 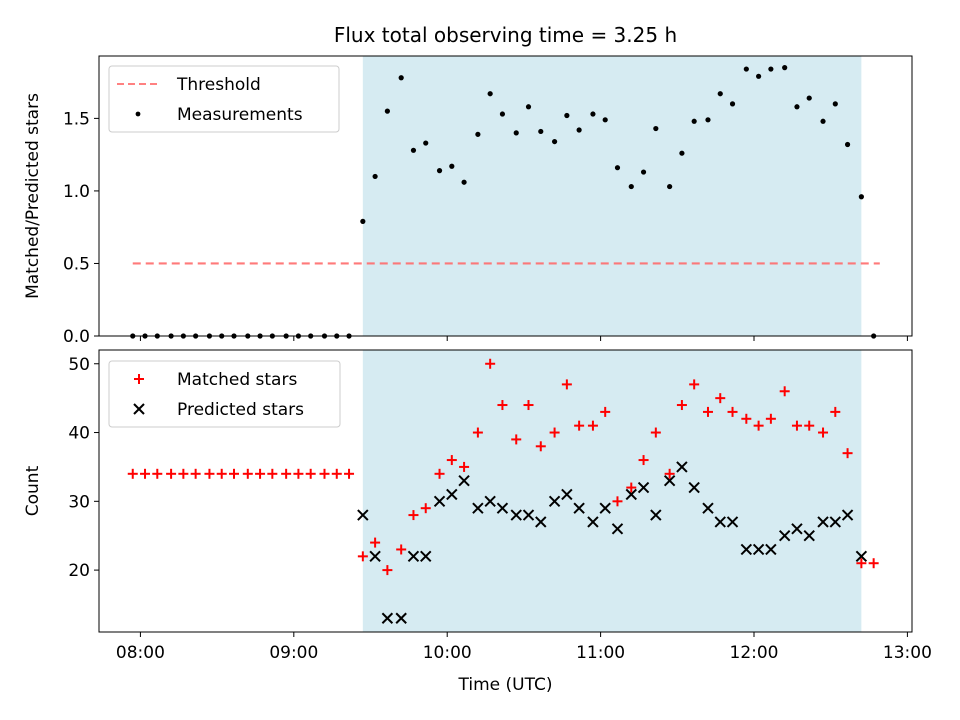 I want to click on y-tick-label: 0.0, so click(x=76, y=337).